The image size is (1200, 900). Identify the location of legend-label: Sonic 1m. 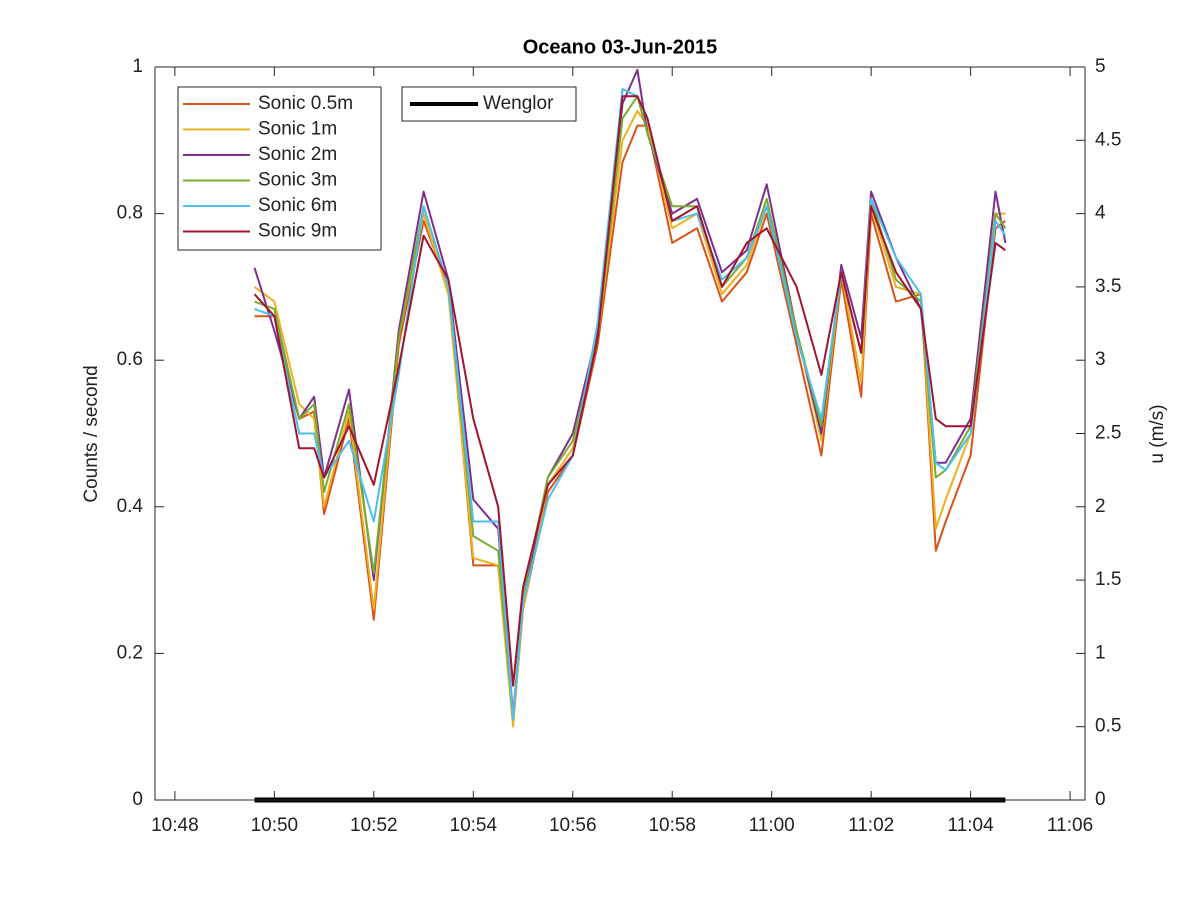
(297, 129).